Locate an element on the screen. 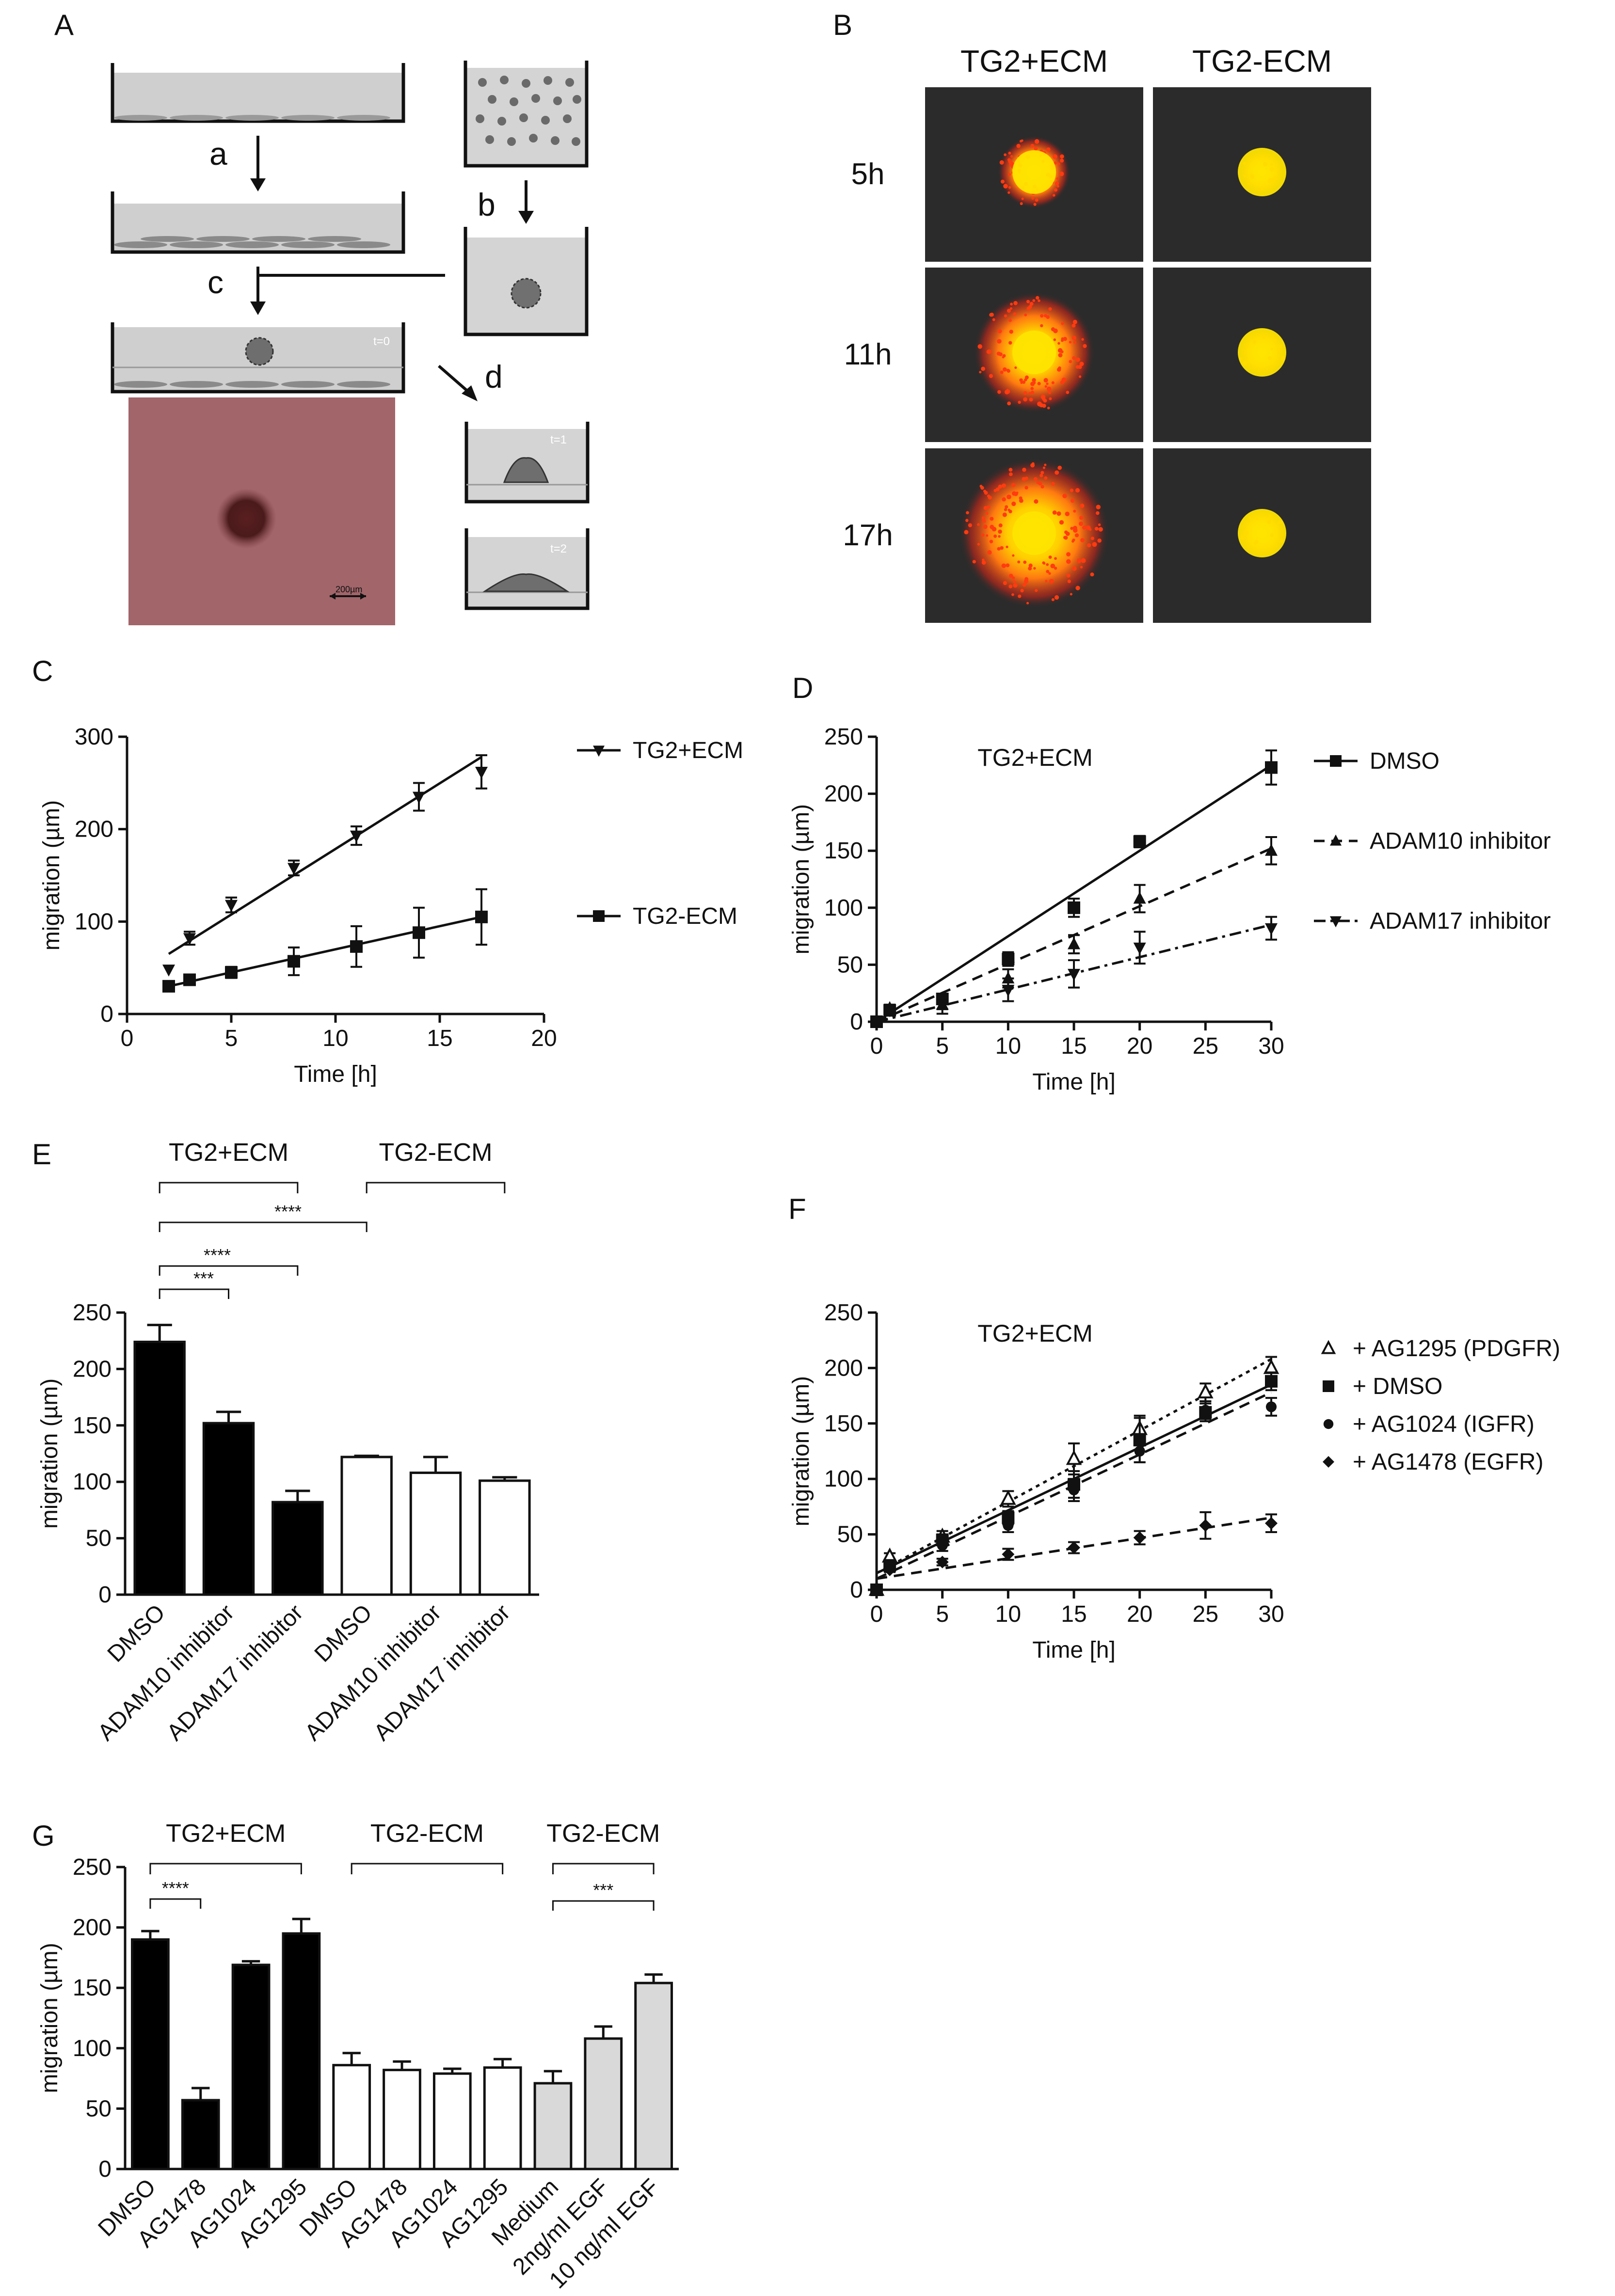 This screenshot has width=1615, height=2296. significance-bracket is located at coordinates (194, 1293).